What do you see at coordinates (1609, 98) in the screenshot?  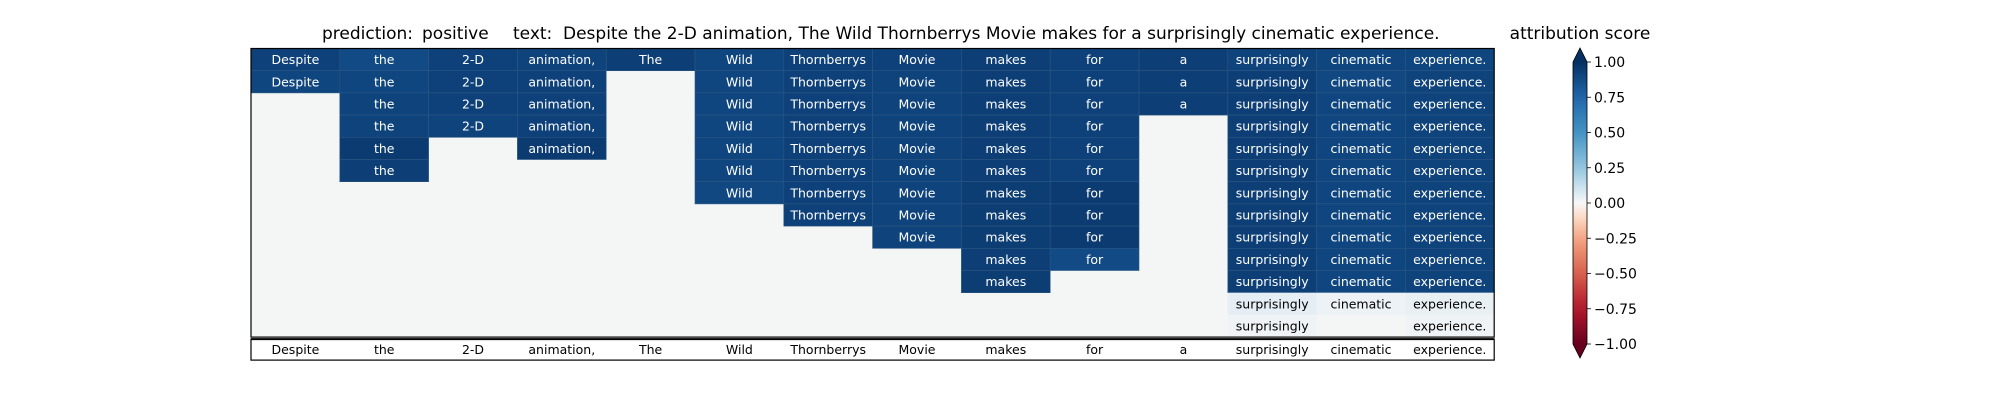 I see `colorbar-tick-label: 0.75` at bounding box center [1609, 98].